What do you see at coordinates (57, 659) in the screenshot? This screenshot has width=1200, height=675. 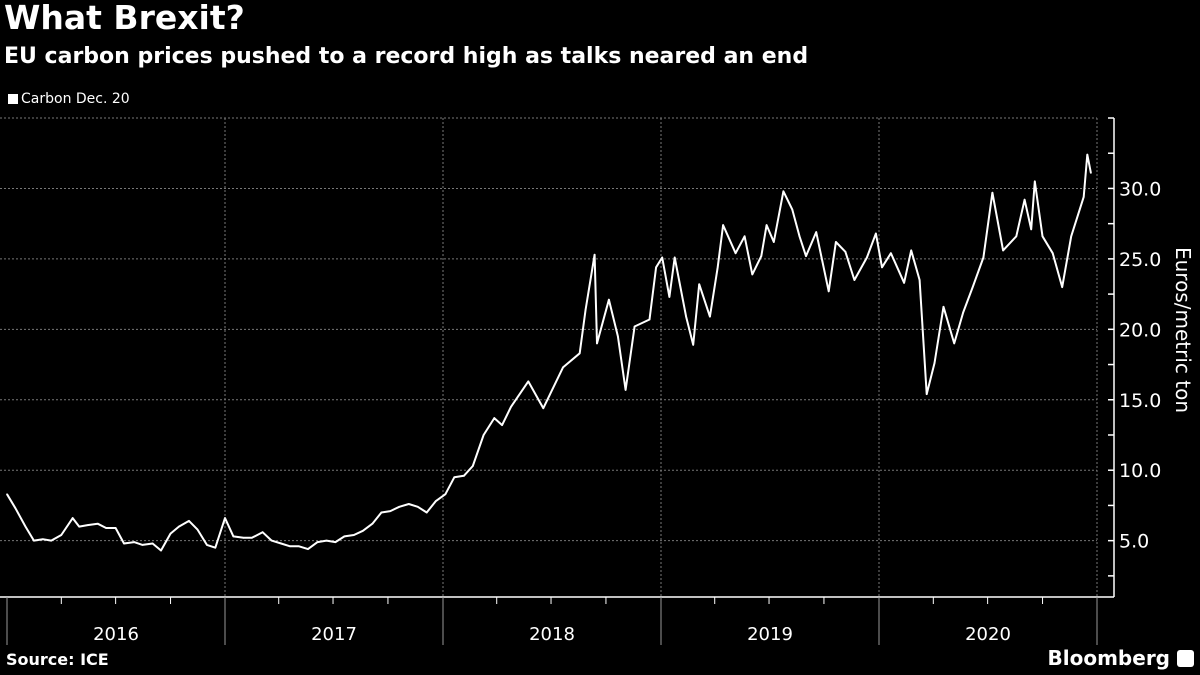 I see `source-note: Source: ICE` at bounding box center [57, 659].